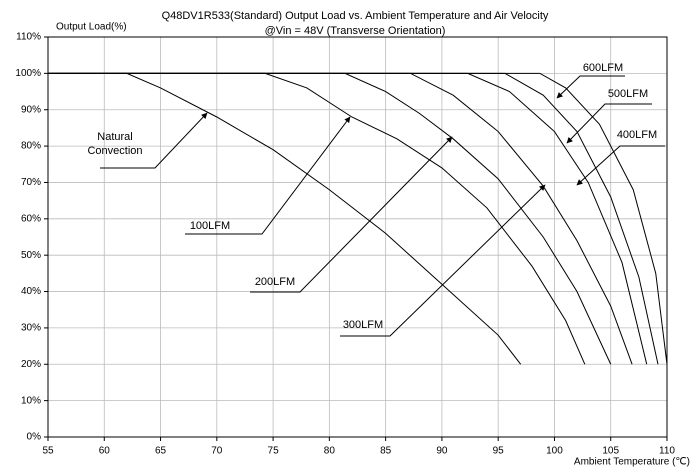 Image resolution: width=693 pixels, height=468 pixels. I want to click on x-tick-label: 60, so click(105, 451).